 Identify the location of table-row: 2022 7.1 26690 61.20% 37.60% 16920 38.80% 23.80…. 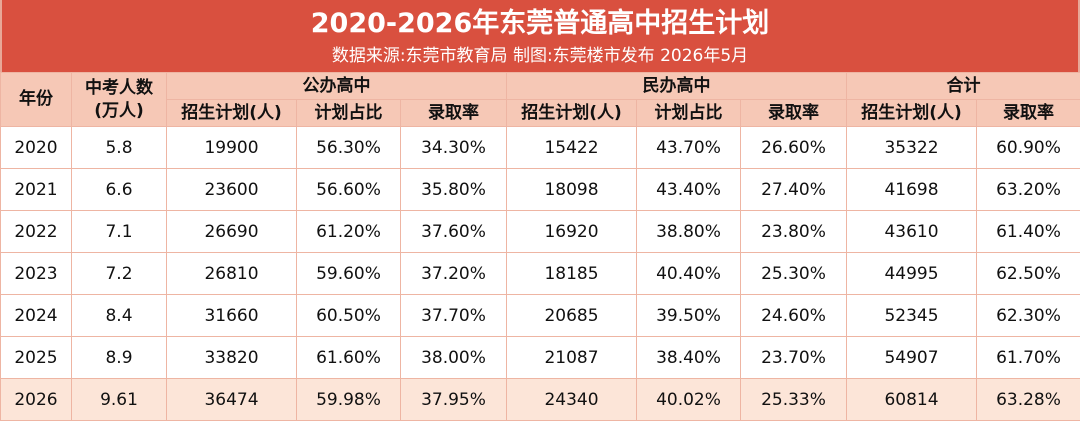
(540, 231).